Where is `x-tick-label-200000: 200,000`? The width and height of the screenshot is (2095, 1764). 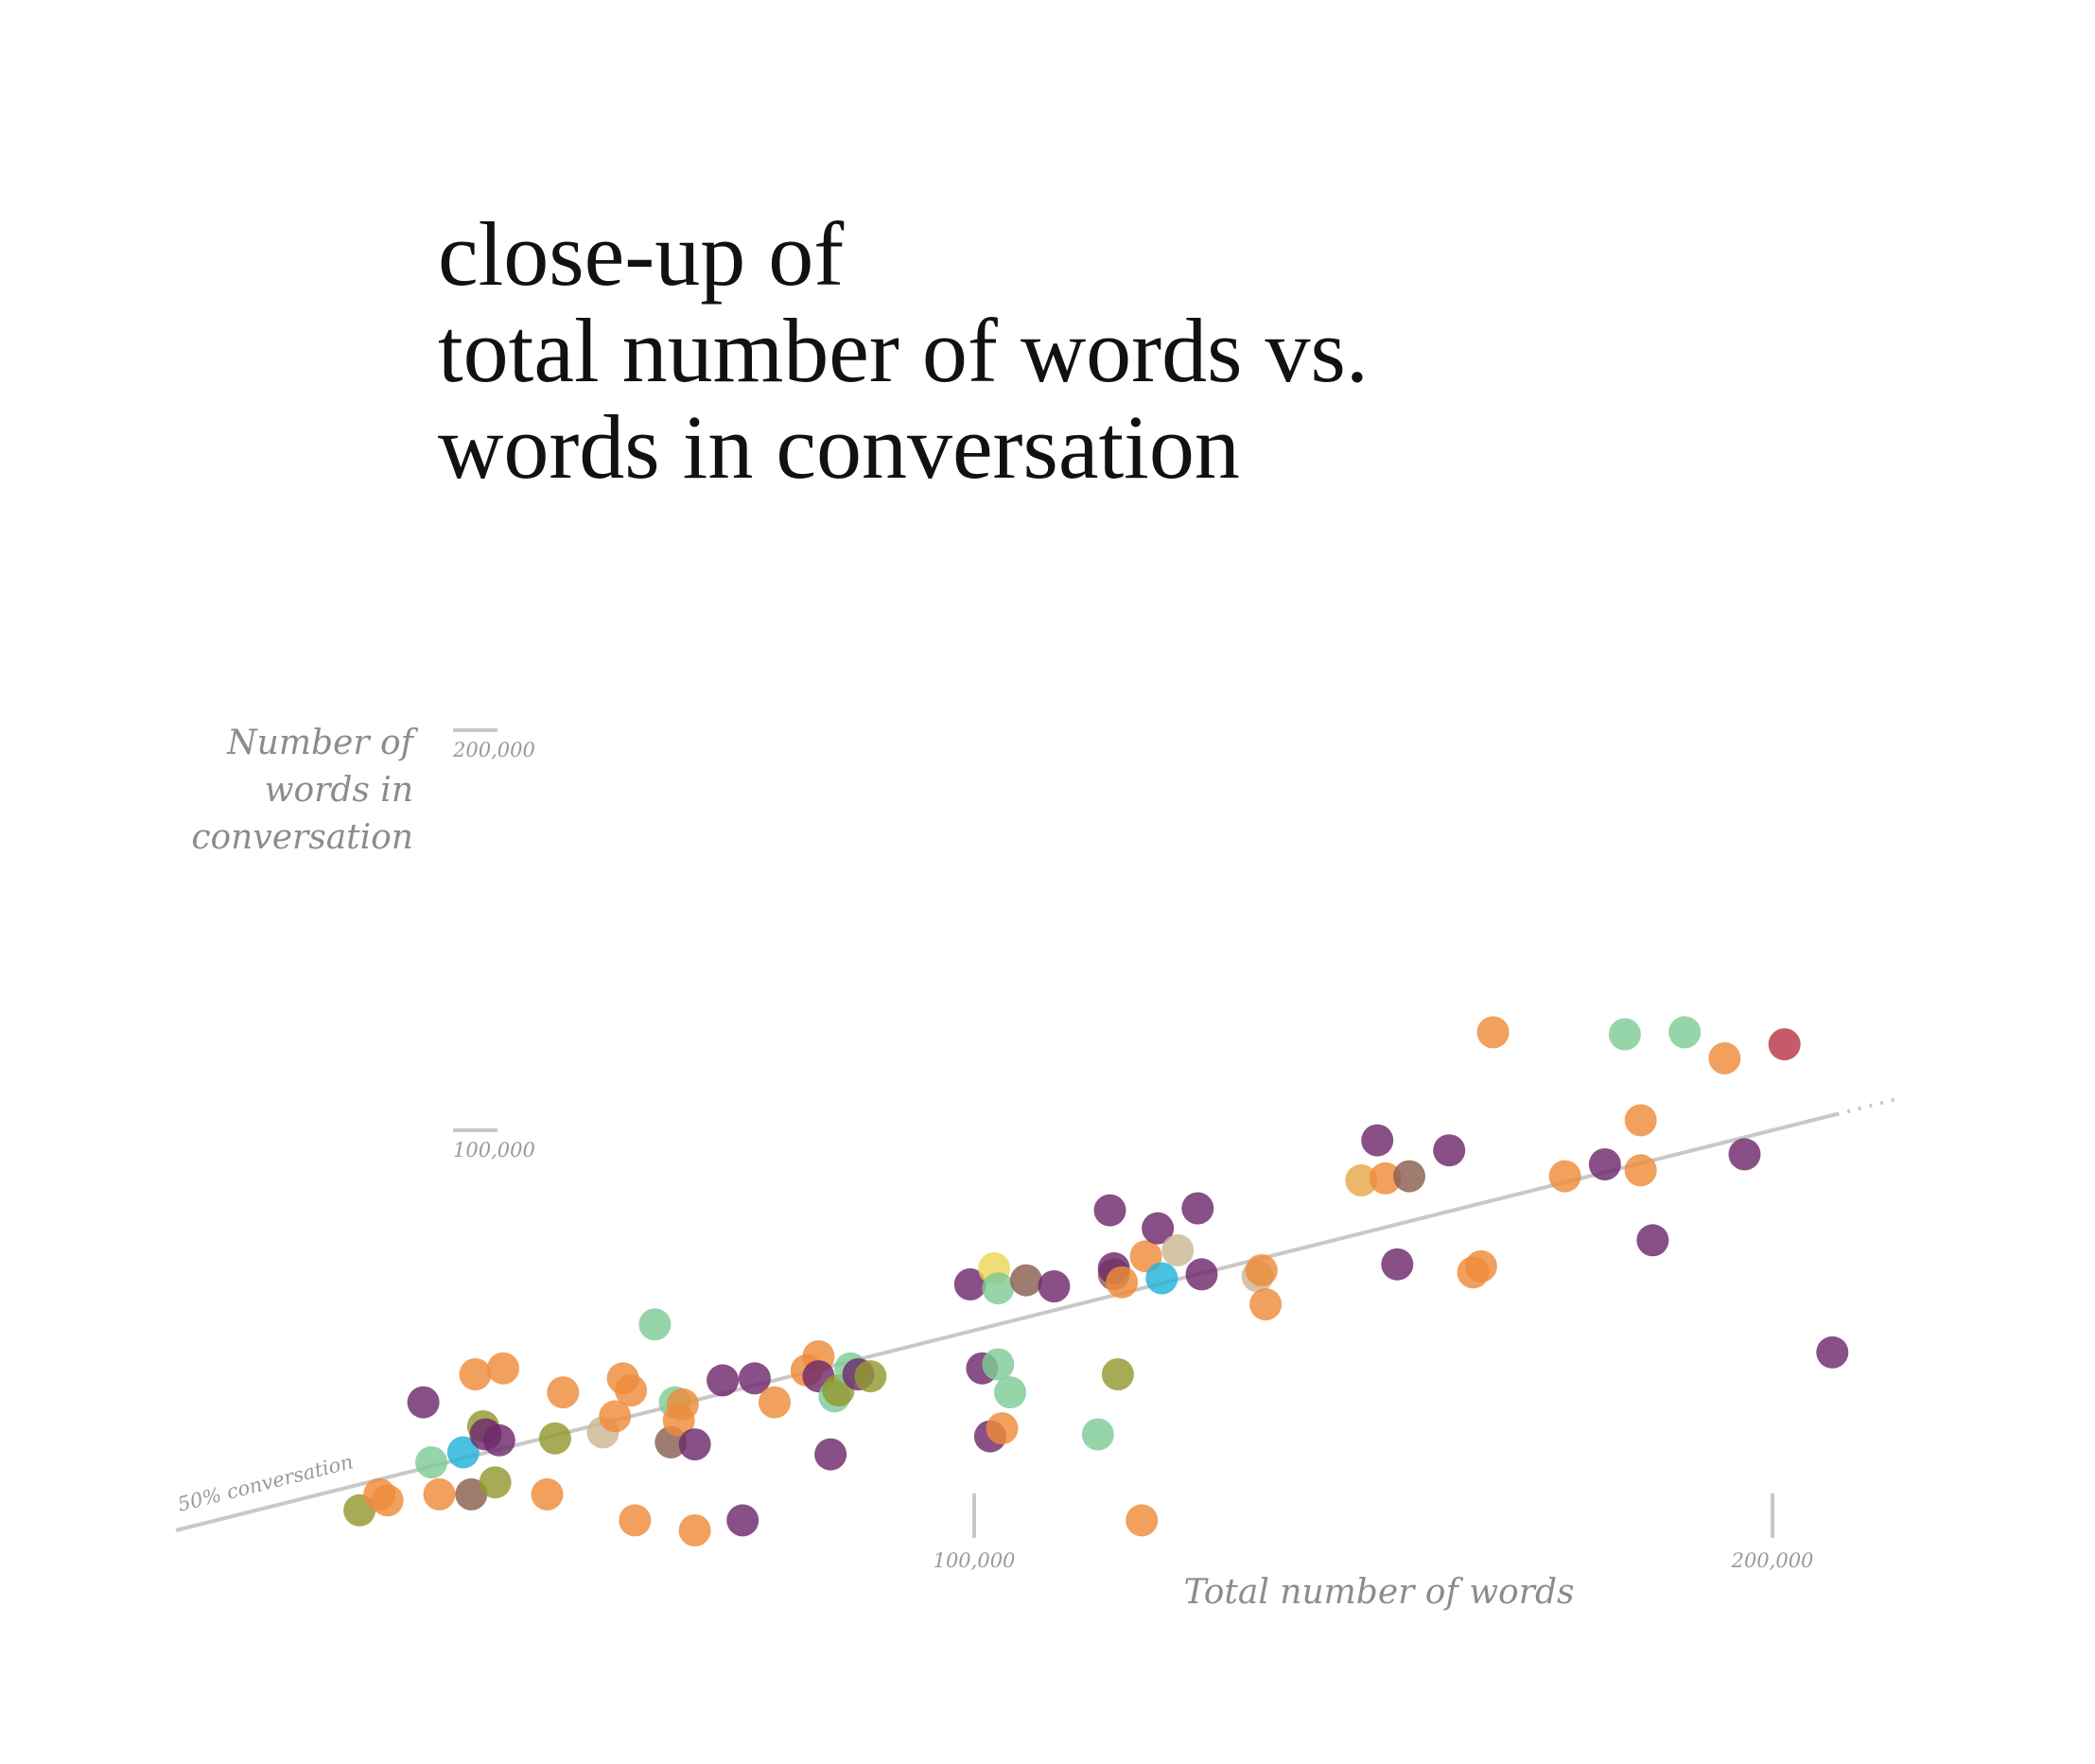
x-tick-label-200000: 200,000 is located at coordinates (1773, 1560).